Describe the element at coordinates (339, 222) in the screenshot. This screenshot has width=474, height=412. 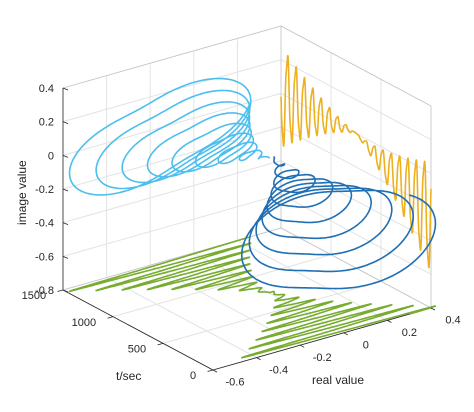
I see `series-blue-spiral` at that location.